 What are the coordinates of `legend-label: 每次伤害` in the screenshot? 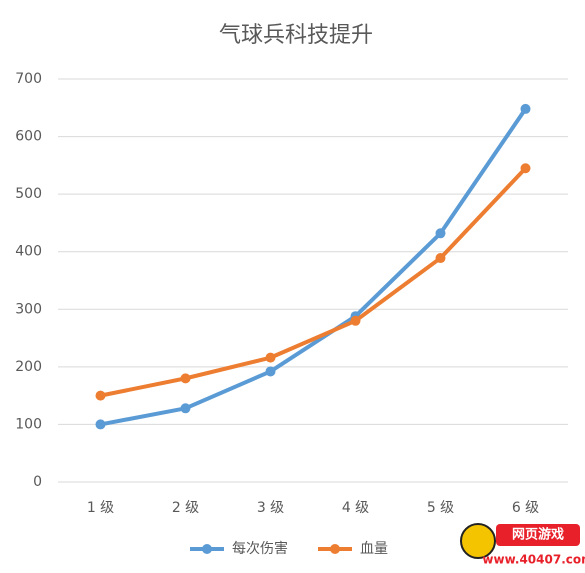 It's located at (260, 549).